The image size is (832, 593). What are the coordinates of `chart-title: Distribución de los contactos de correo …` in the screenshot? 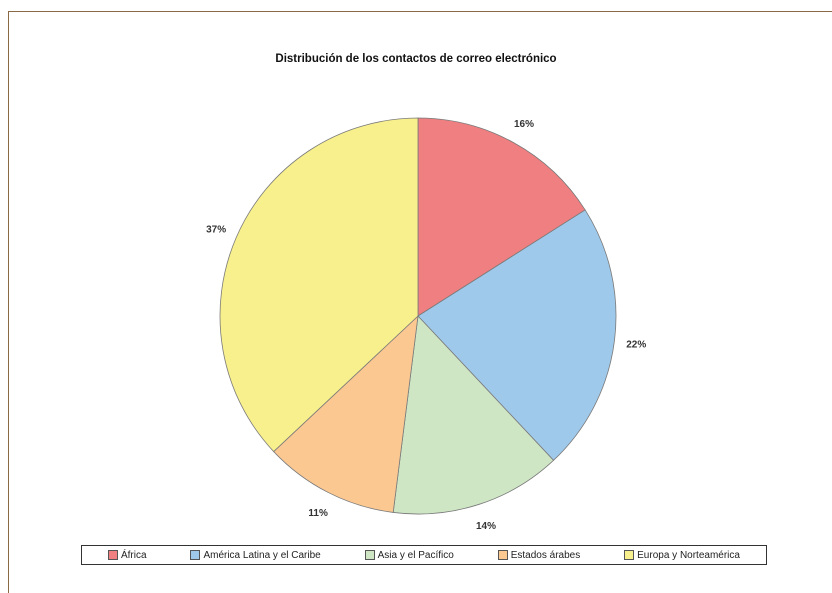 It's located at (416, 59).